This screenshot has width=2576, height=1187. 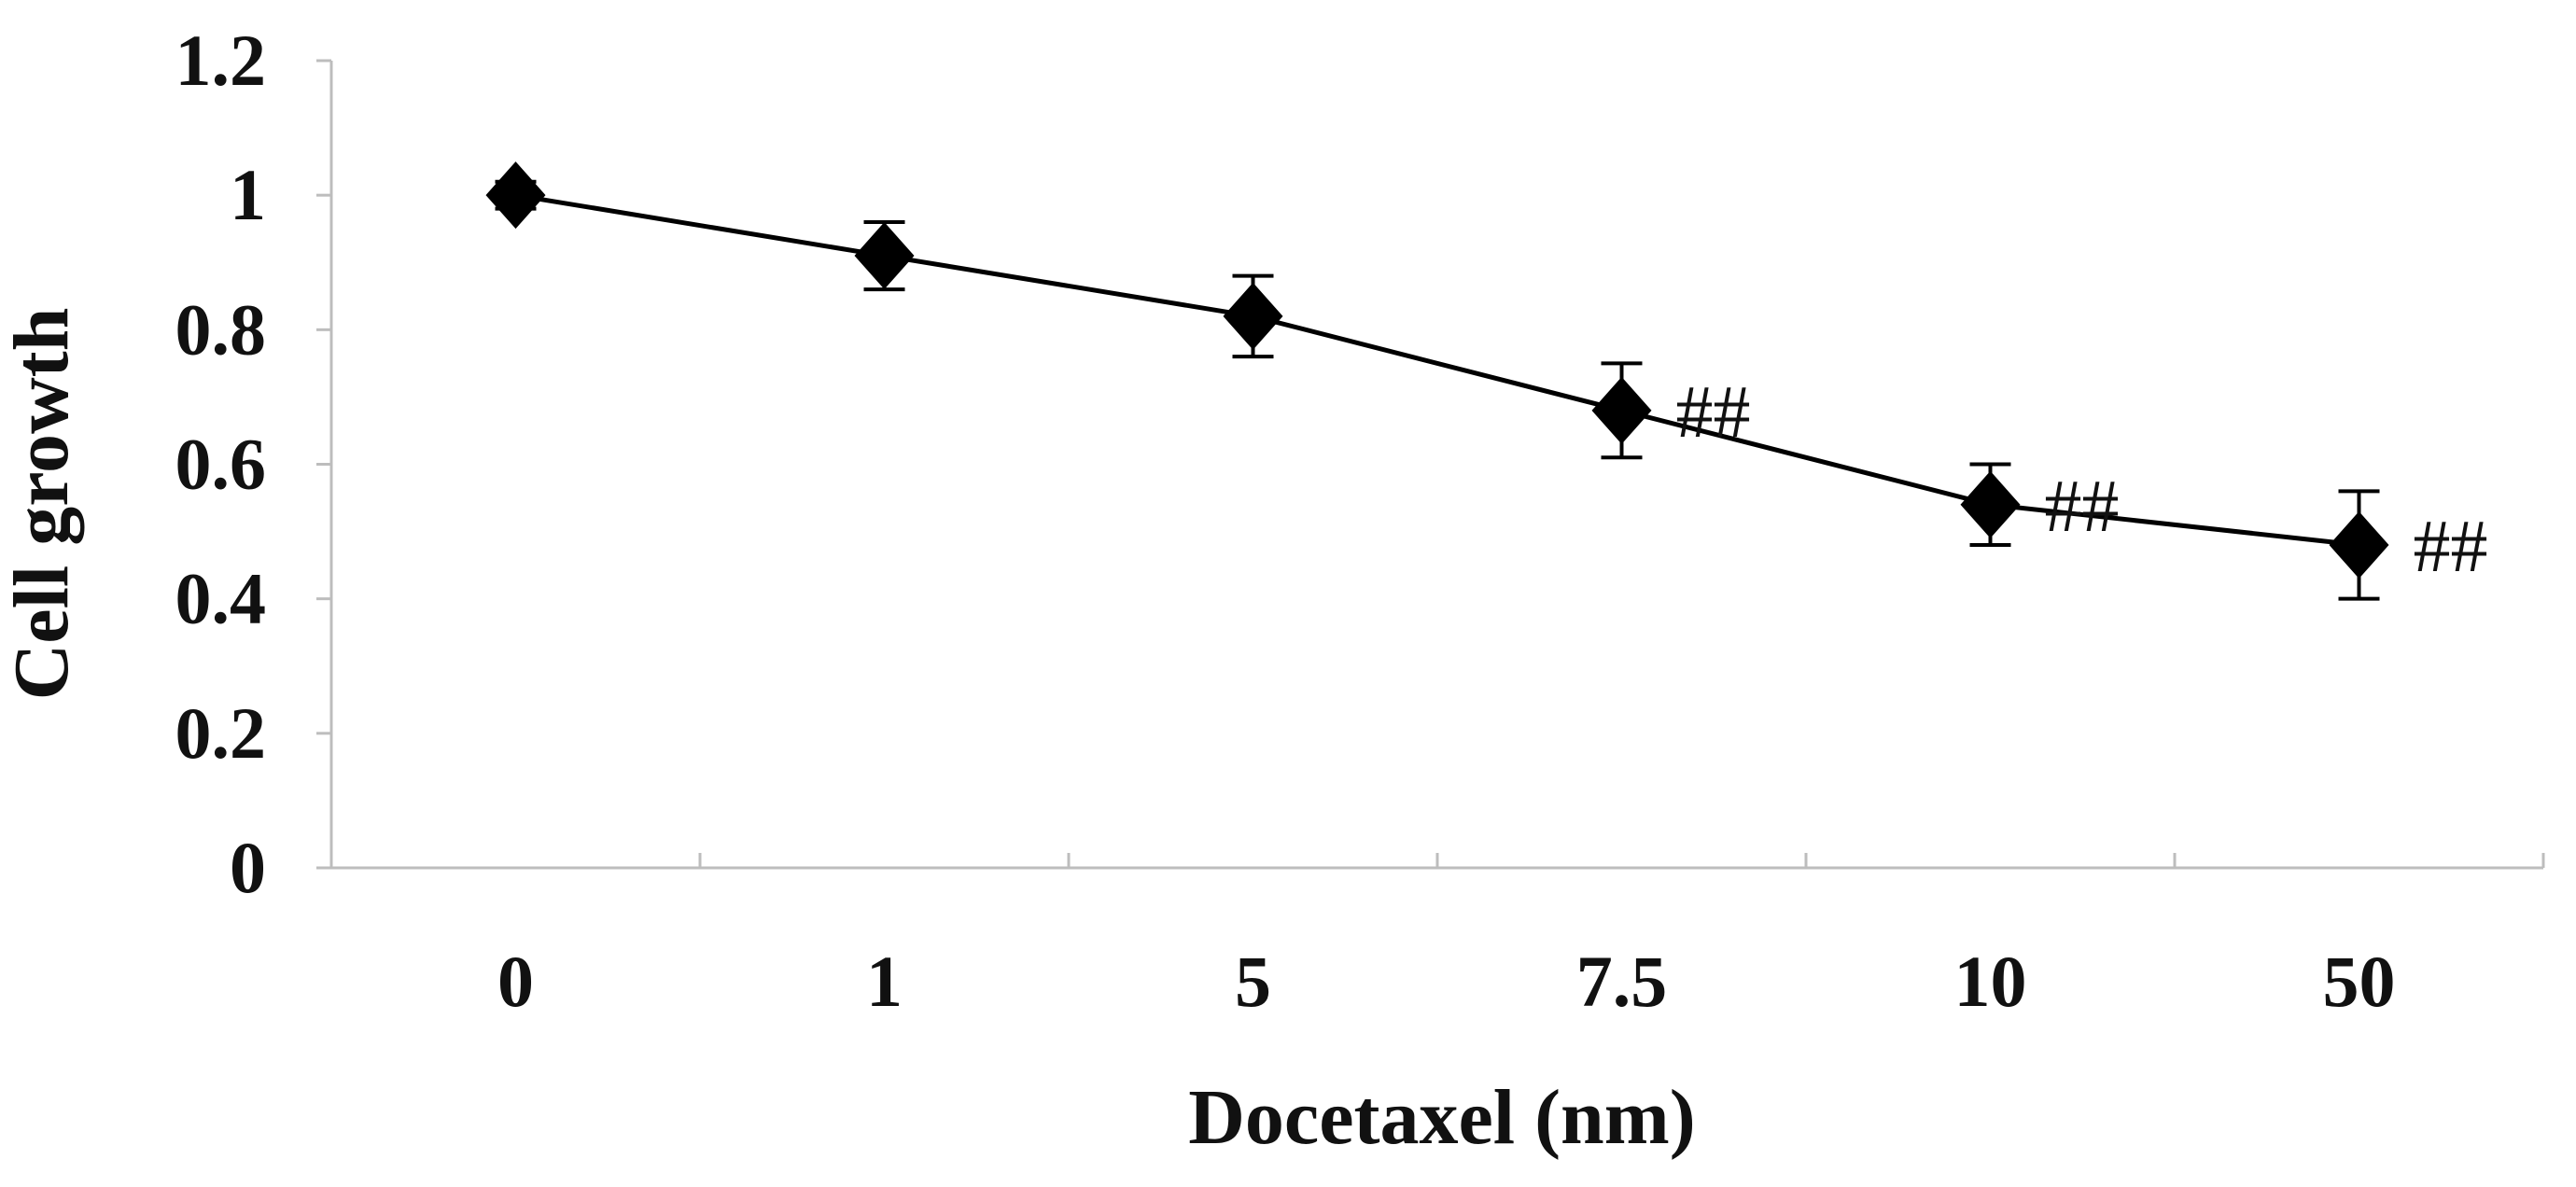 What do you see at coordinates (42, 504) in the screenshot?
I see `y-axis-label: Cell growth` at bounding box center [42, 504].